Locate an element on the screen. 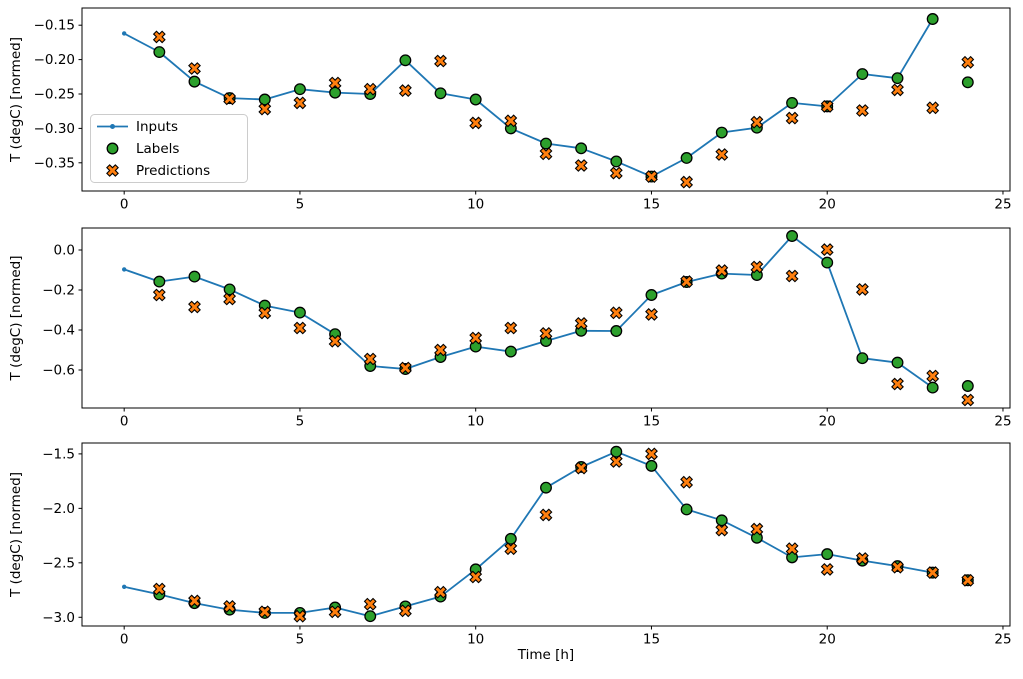 The height and width of the screenshot is (679, 1023). legend: Inputs Labels Predictions is located at coordinates (169, 148).